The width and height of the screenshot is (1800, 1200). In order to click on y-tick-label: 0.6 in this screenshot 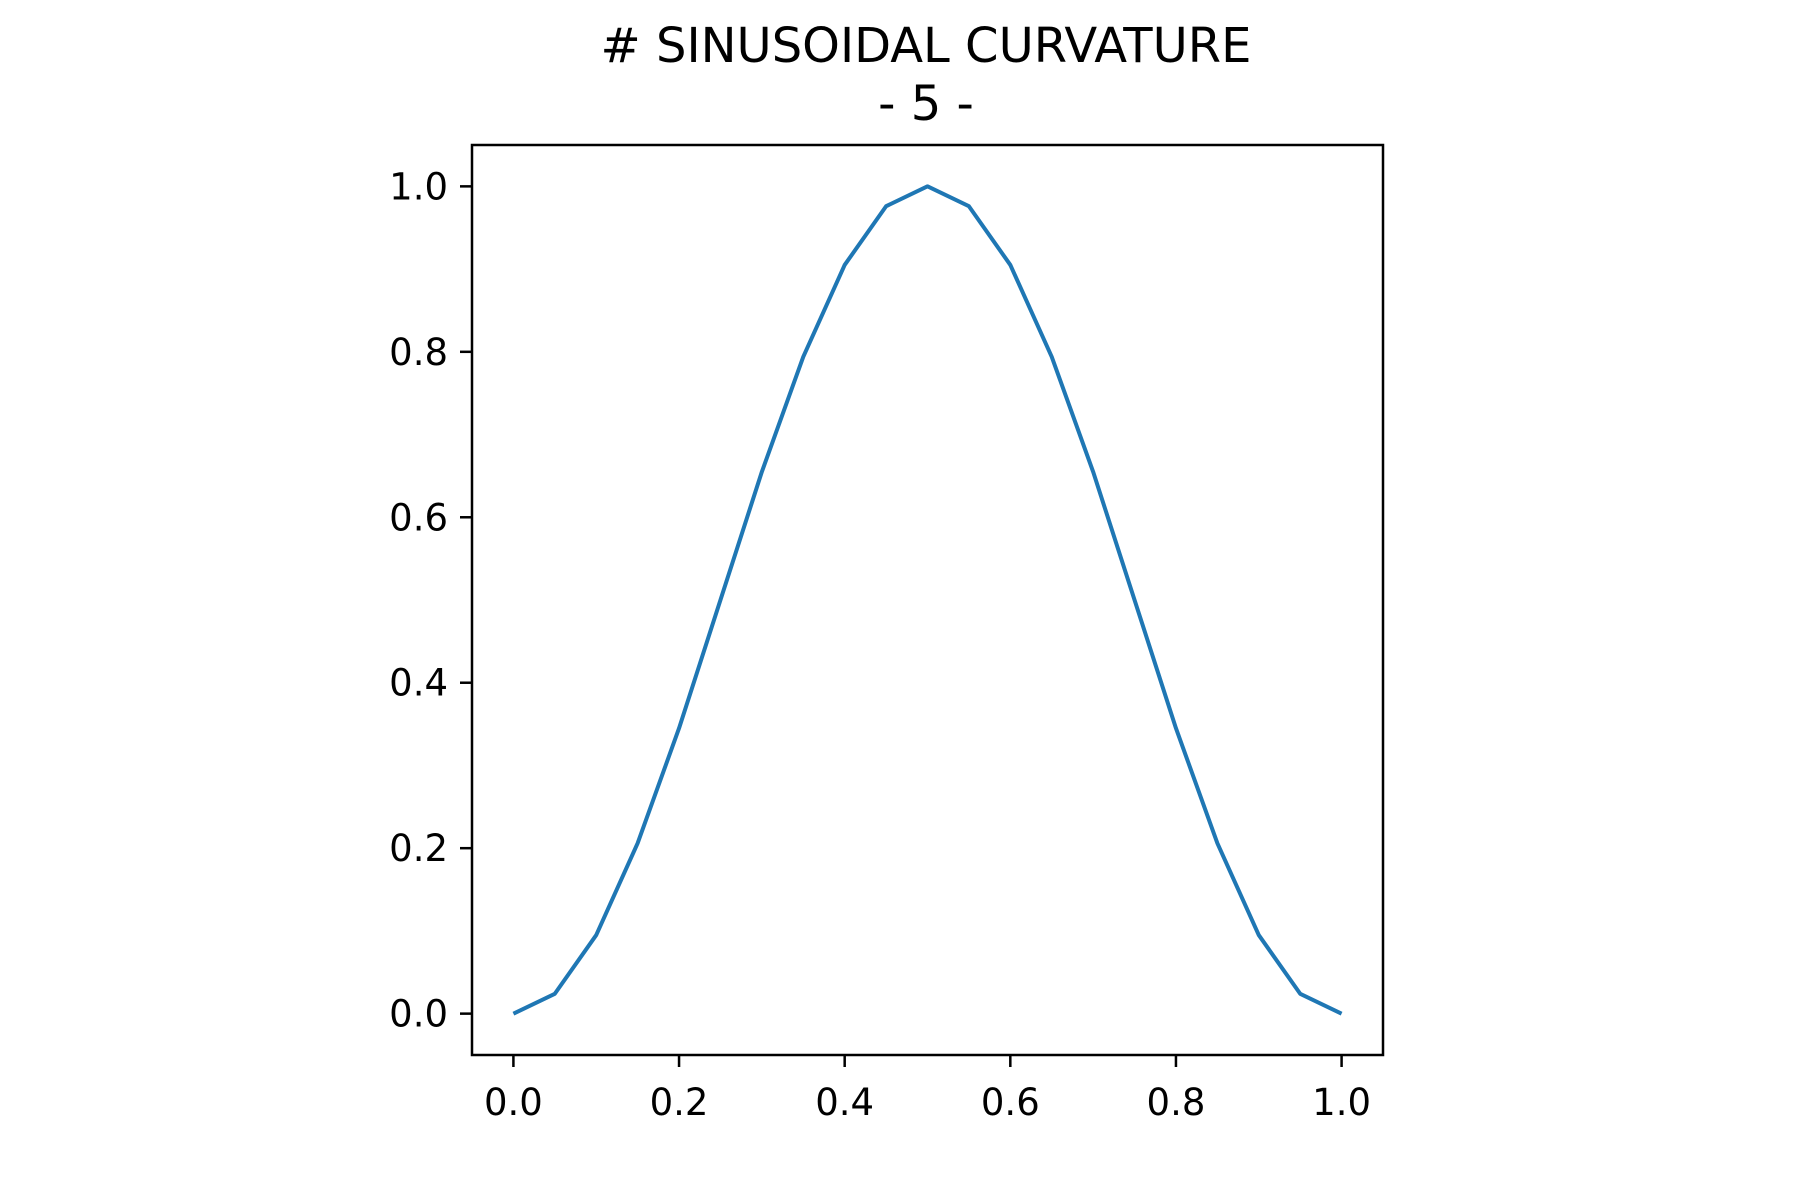, I will do `click(418, 517)`.